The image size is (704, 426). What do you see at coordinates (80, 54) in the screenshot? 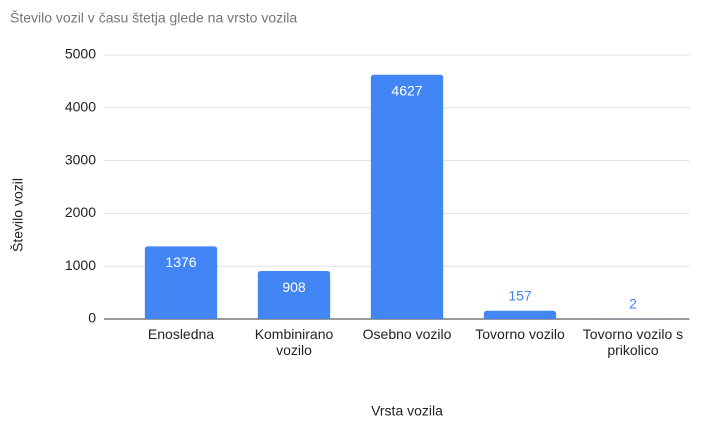
I see `y-tick-label: 5000` at bounding box center [80, 54].